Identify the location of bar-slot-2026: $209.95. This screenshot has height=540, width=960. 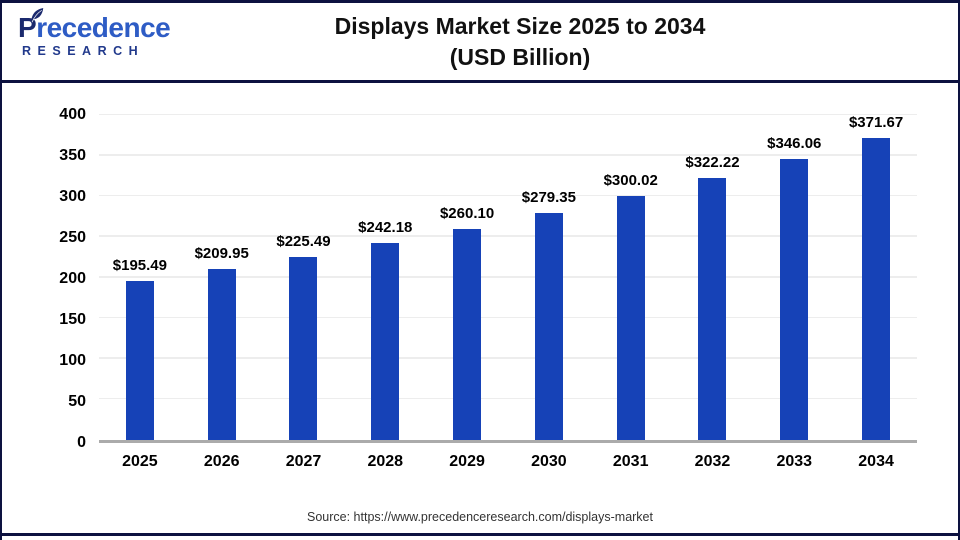
(222, 277).